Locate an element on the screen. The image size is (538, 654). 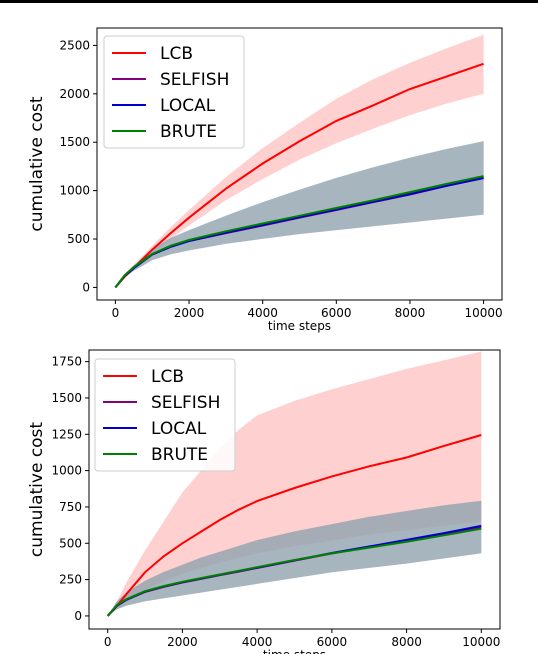
band-brute is located at coordinates (294, 558).